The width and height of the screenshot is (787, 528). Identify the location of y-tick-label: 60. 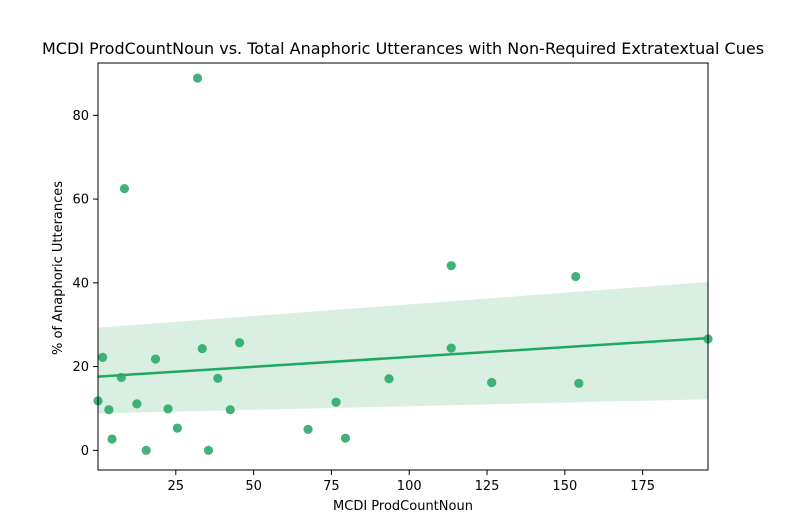
(80, 200).